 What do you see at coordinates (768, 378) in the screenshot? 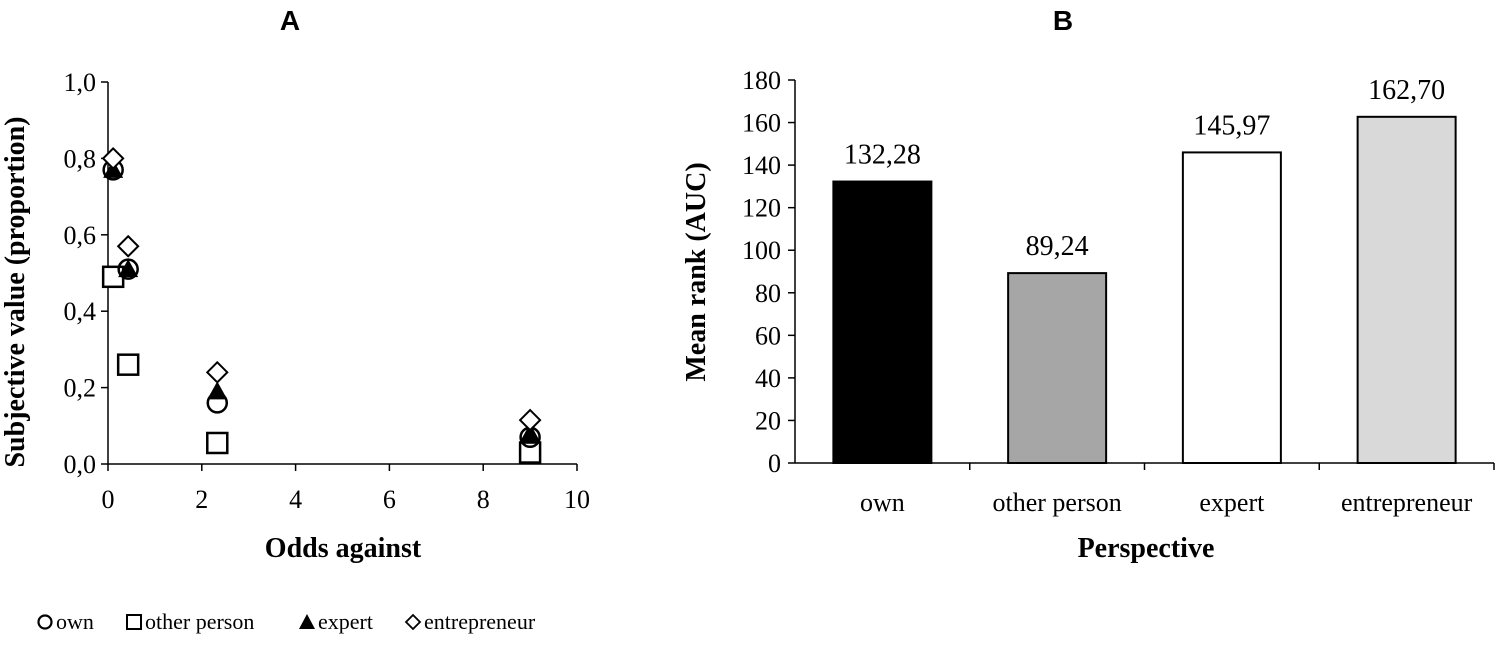
I see `panel-b-y-tick-label: 40` at bounding box center [768, 378].